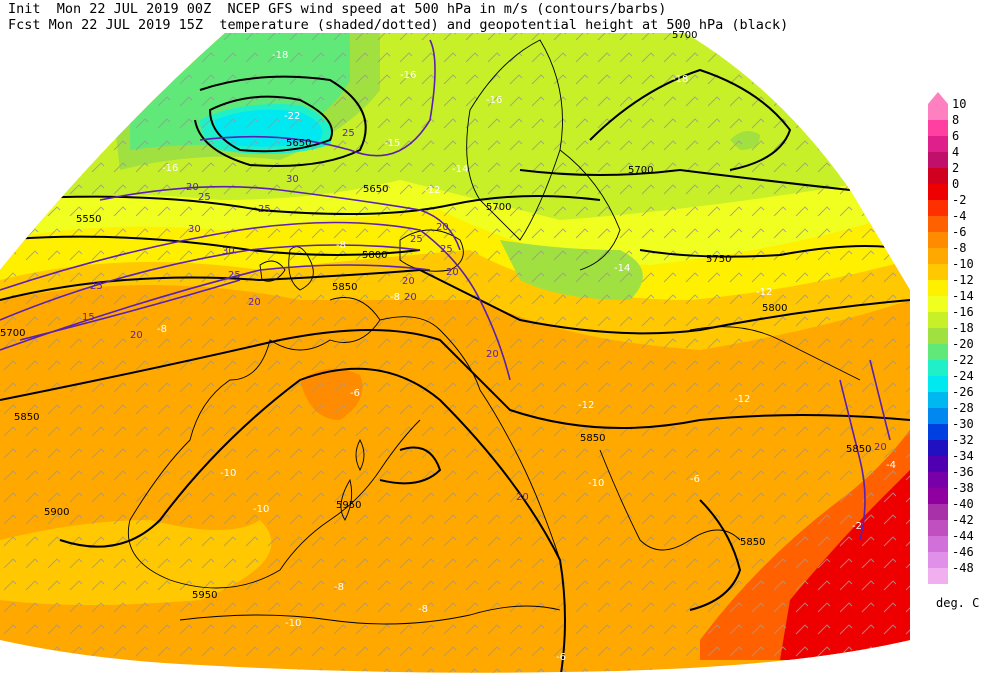 This screenshot has height=680, width=1000. Describe the element at coordinates (959, 200) in the screenshot. I see `legend-label: -2` at that location.